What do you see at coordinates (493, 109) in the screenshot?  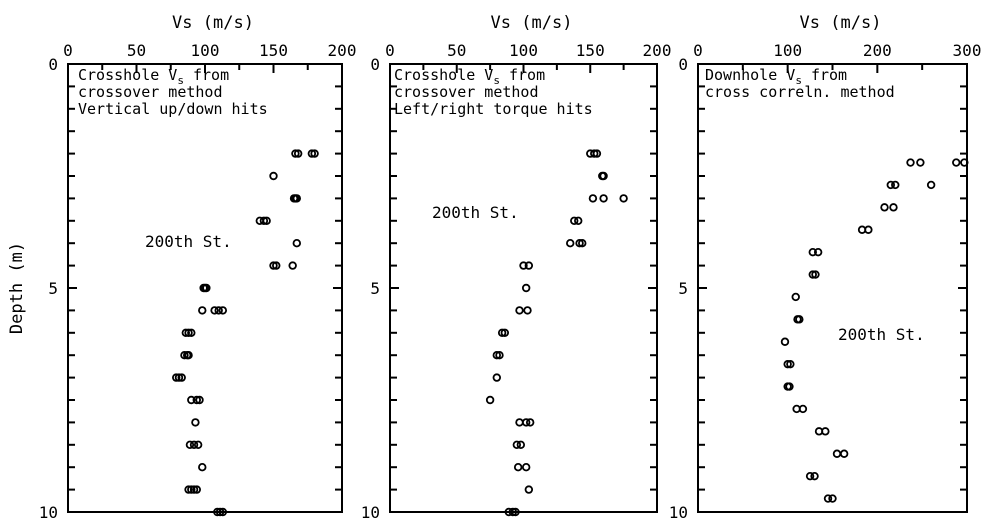 I see `annotation-line: Left/right torque hits` at bounding box center [493, 109].